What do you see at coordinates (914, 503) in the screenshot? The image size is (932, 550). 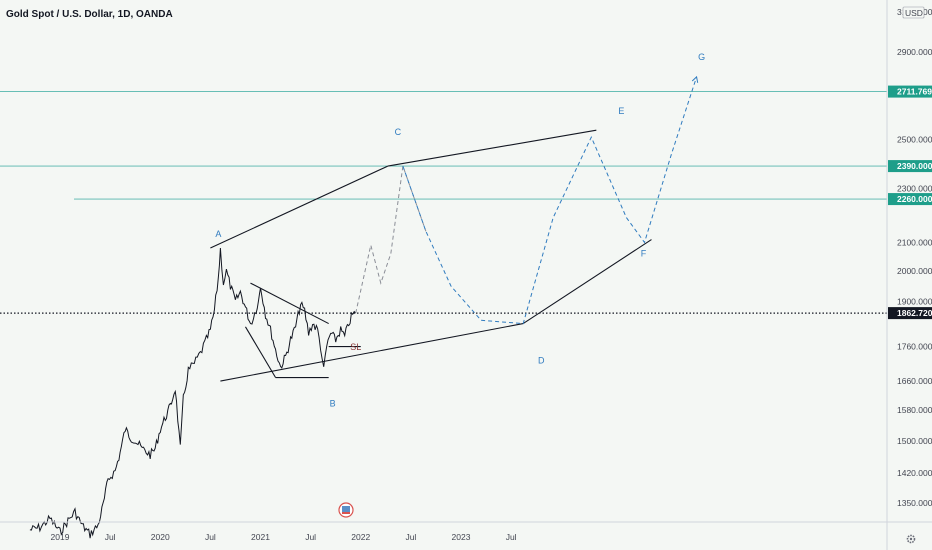 I see `y-tick-label: 1350.000` at bounding box center [914, 503].